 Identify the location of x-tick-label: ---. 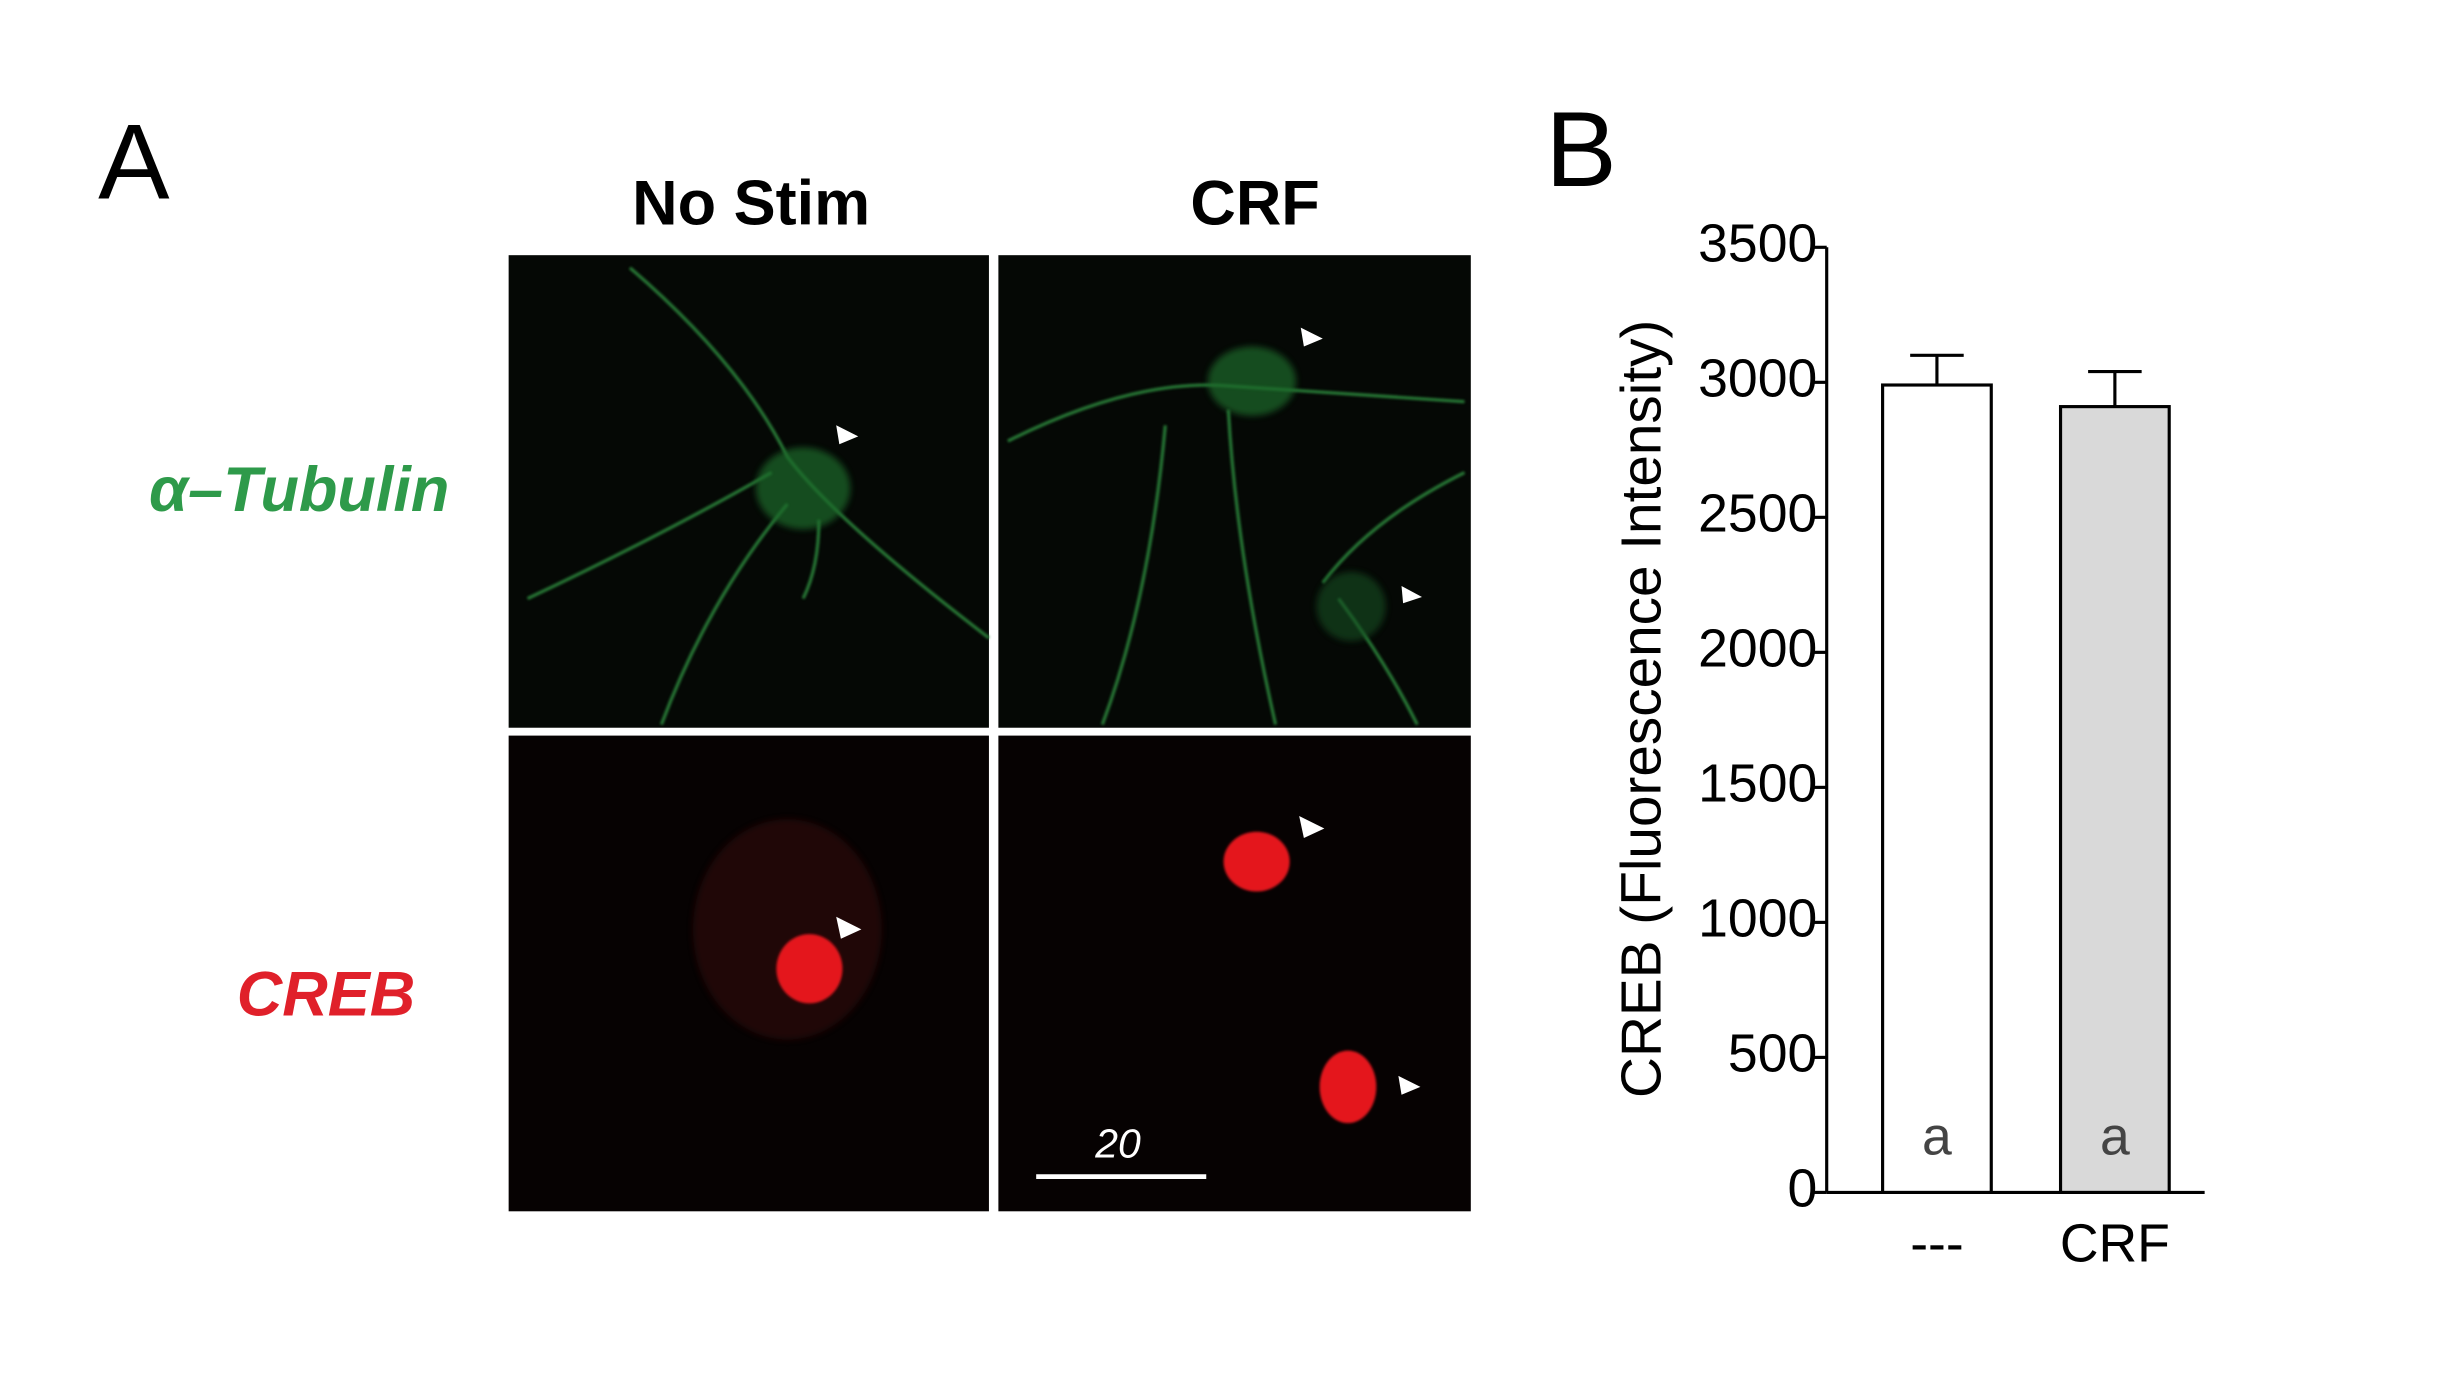
(1936, 1244).